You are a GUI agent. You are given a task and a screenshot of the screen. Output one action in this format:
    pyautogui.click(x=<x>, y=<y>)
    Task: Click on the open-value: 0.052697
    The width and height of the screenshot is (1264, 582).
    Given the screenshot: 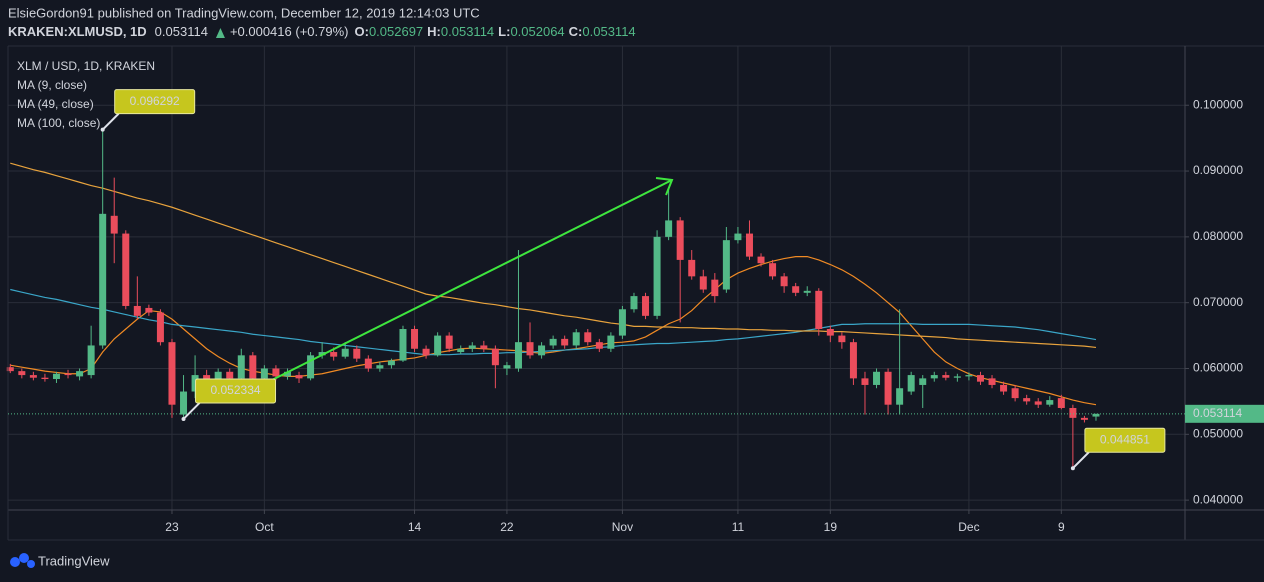 What is the action you would take?
    pyautogui.click(x=396, y=31)
    